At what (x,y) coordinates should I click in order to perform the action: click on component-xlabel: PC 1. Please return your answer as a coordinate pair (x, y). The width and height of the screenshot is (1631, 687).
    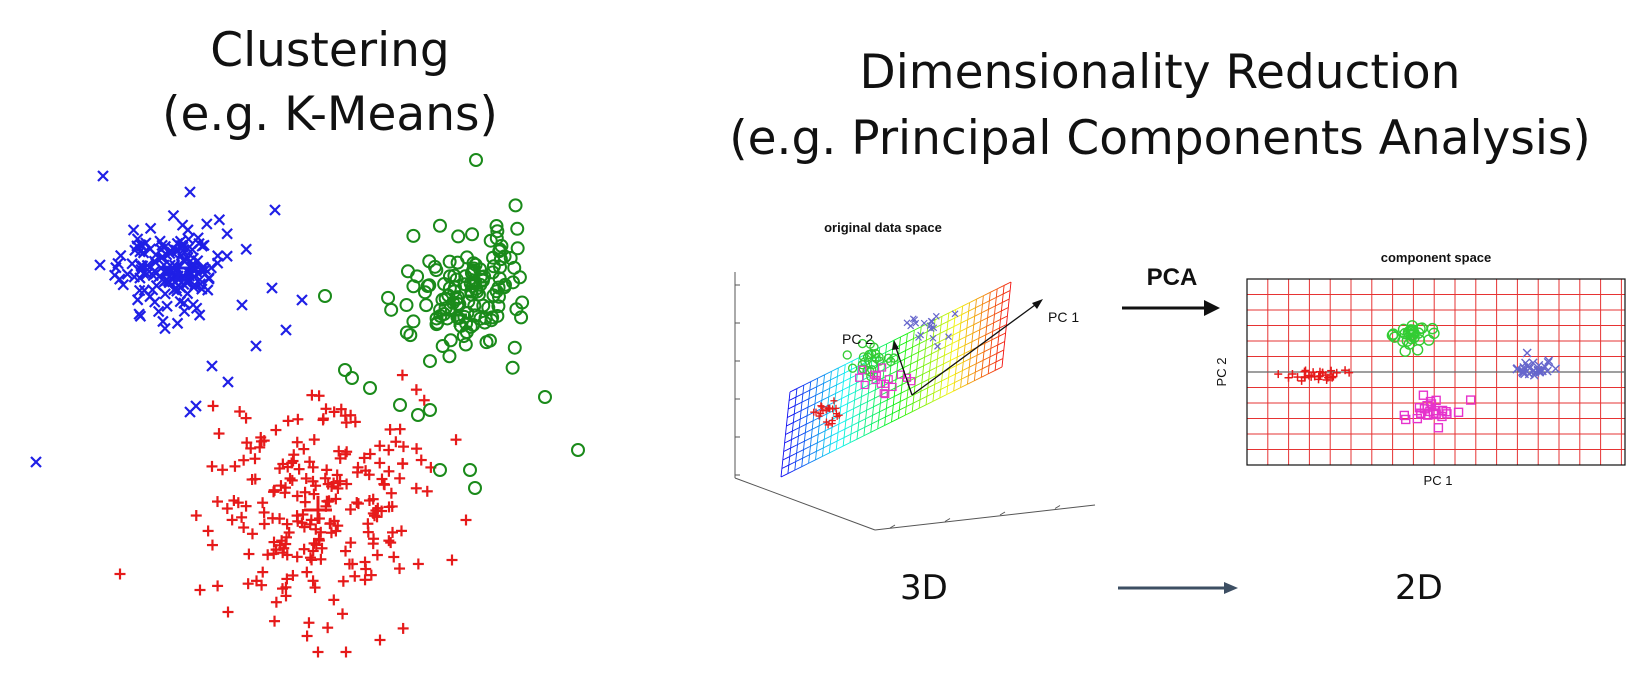
    Looking at the image, I should click on (1438, 480).